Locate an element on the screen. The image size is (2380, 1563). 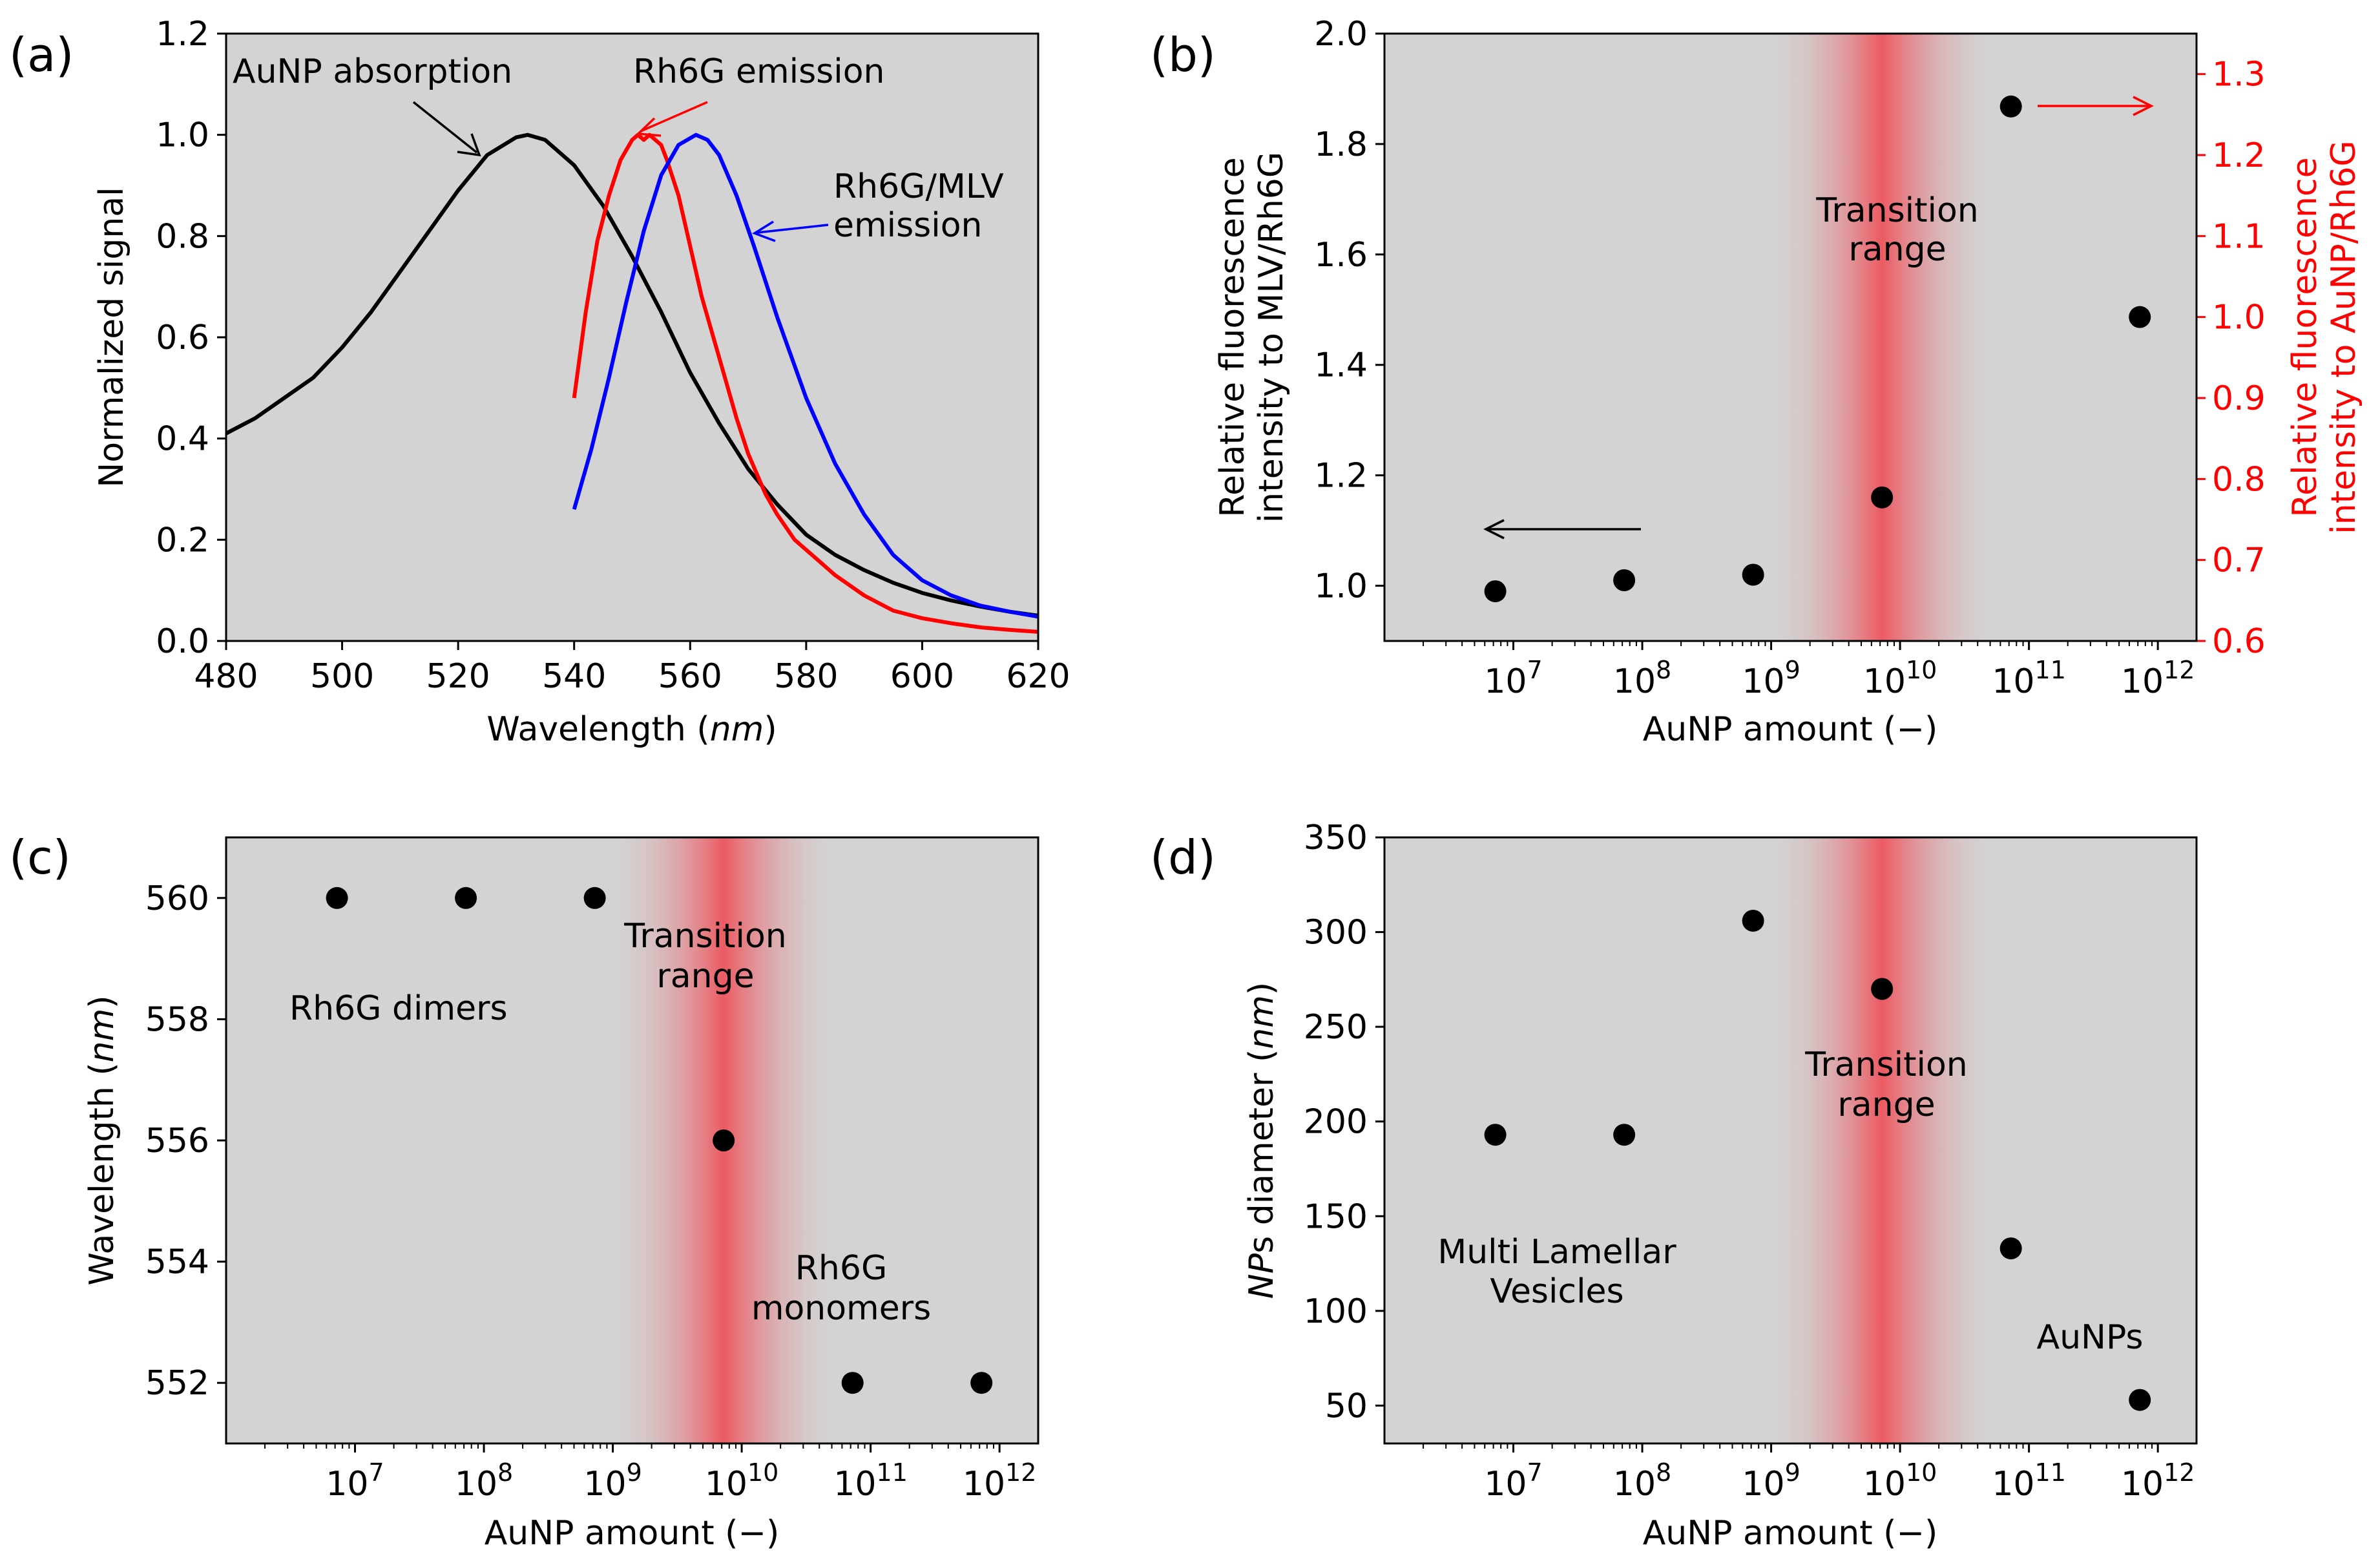
y-right-tick-label: 0.6 is located at coordinates (2239, 641).